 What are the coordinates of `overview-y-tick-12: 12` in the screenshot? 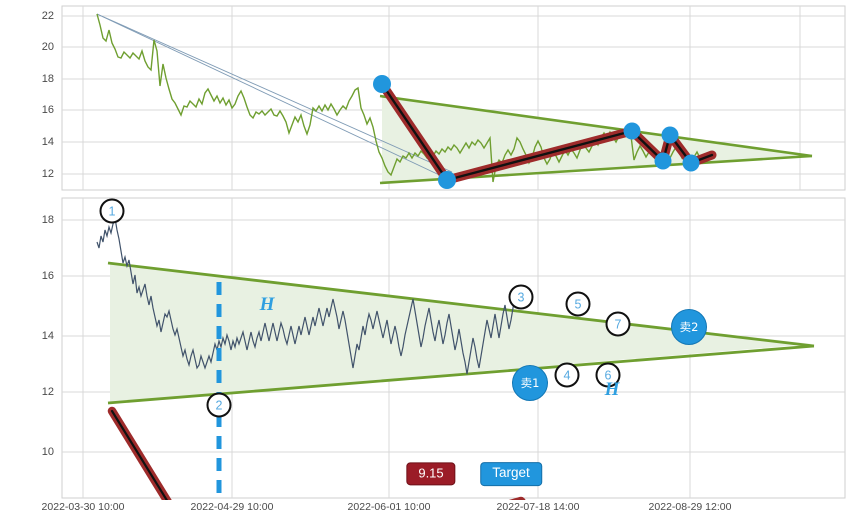 It's located at (47, 174).